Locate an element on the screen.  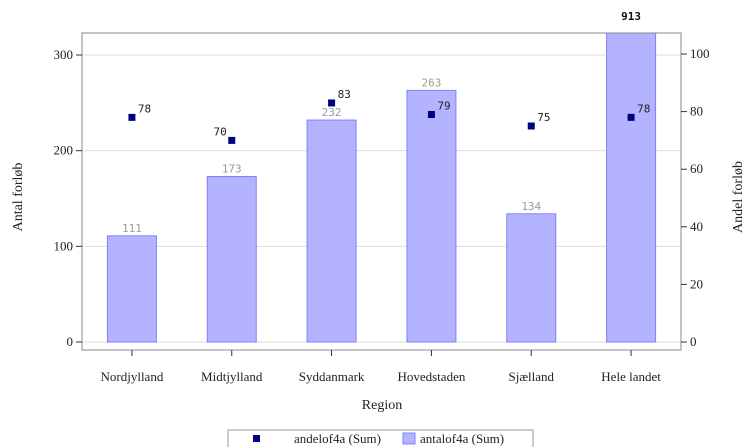
y2-tick-label: 60 is located at coordinates (696, 168).